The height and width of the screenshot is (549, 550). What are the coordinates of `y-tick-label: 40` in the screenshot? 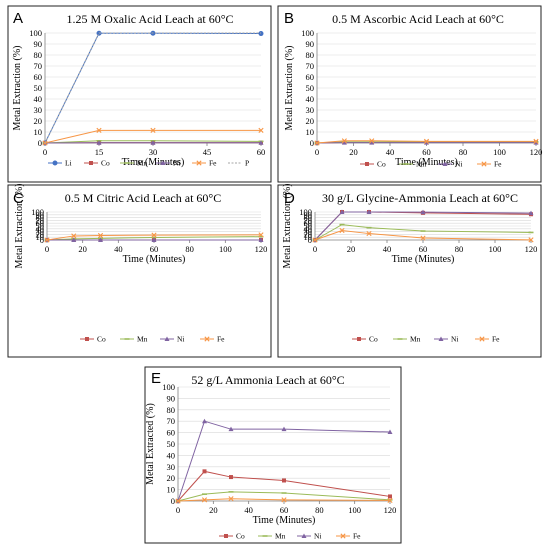 It's located at (38, 99).